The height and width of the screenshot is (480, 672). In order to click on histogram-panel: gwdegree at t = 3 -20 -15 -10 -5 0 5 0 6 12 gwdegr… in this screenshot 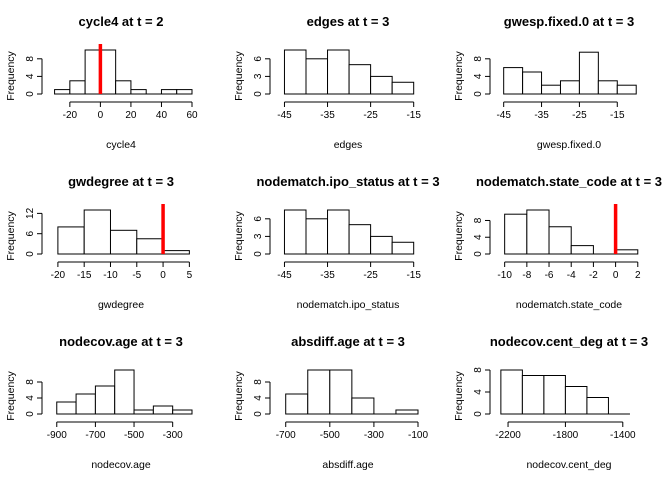, I will do `click(99, 242)`.